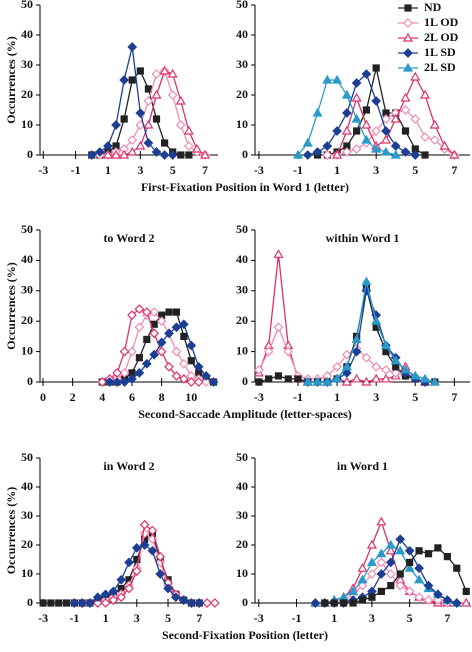 Image resolution: width=472 pixels, height=652 pixels. I want to click on y-tick-label: 0, so click(245, 381).